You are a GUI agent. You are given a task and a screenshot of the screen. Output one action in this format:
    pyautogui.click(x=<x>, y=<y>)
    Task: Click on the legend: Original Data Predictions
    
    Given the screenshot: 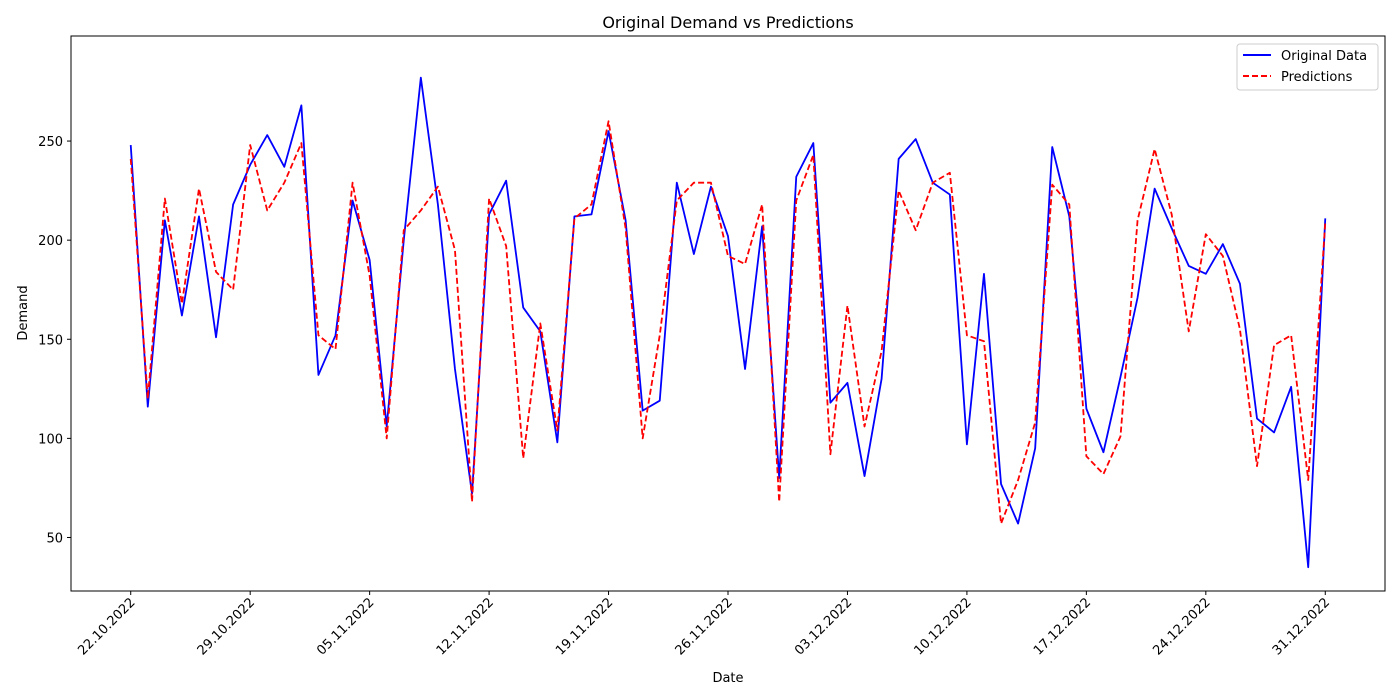 What is the action you would take?
    pyautogui.click(x=1307, y=67)
    